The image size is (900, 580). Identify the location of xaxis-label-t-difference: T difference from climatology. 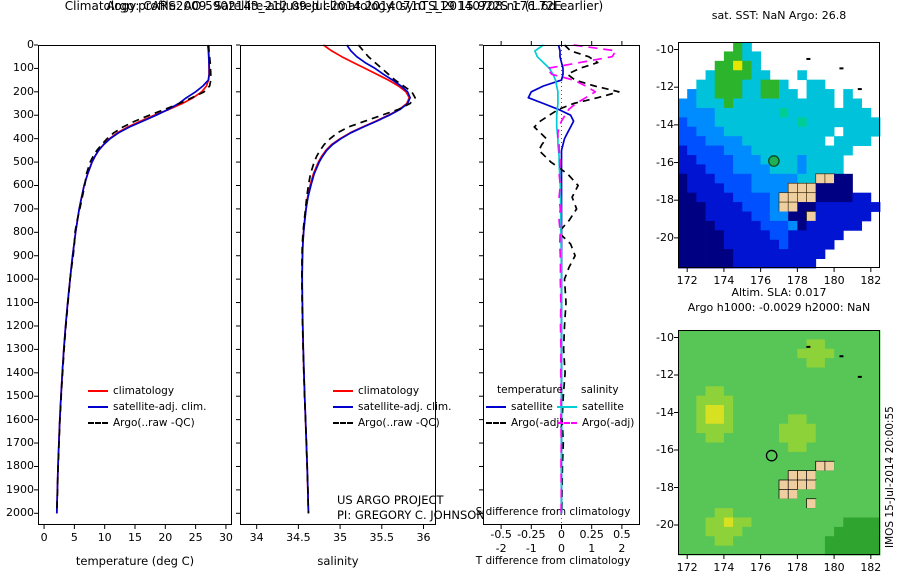
(553, 561).